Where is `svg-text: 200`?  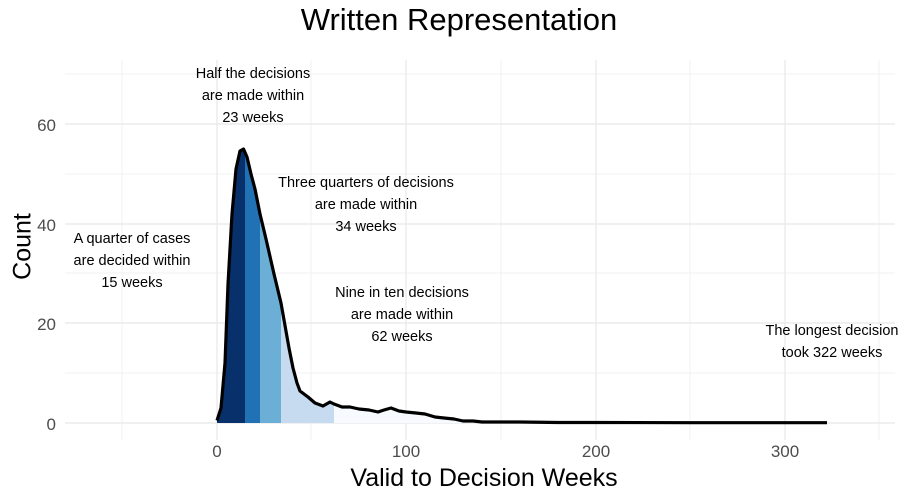 svg-text: 200 is located at coordinates (596, 451).